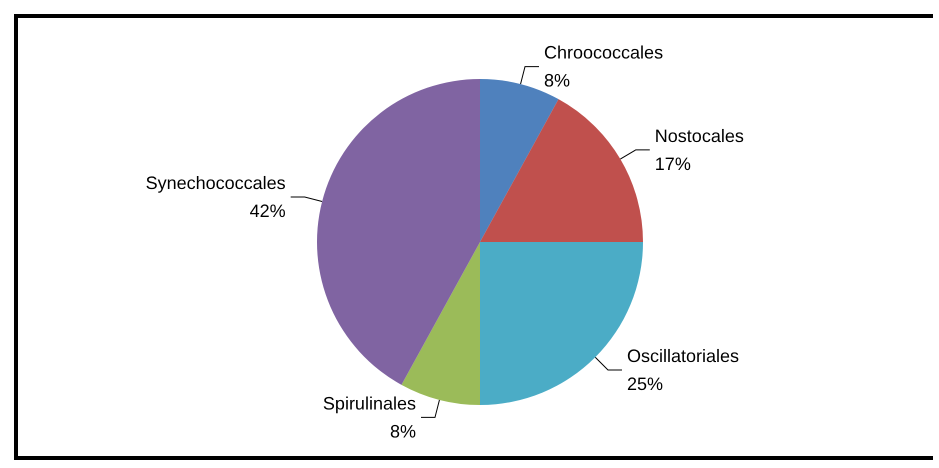  I want to click on slice-label: Synechococcales, so click(216, 182).